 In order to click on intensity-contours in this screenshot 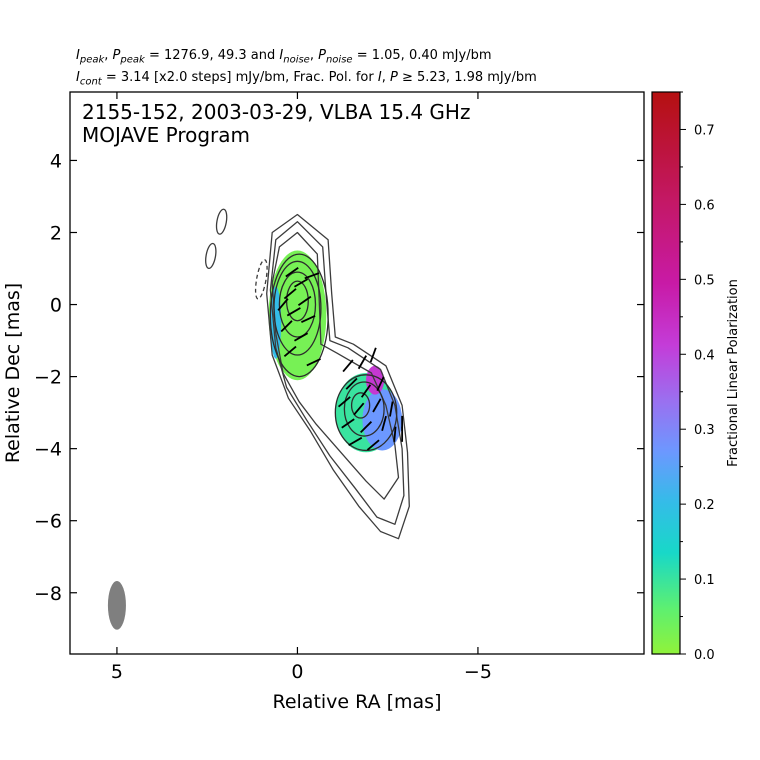, I will do `click(307, 374)`.